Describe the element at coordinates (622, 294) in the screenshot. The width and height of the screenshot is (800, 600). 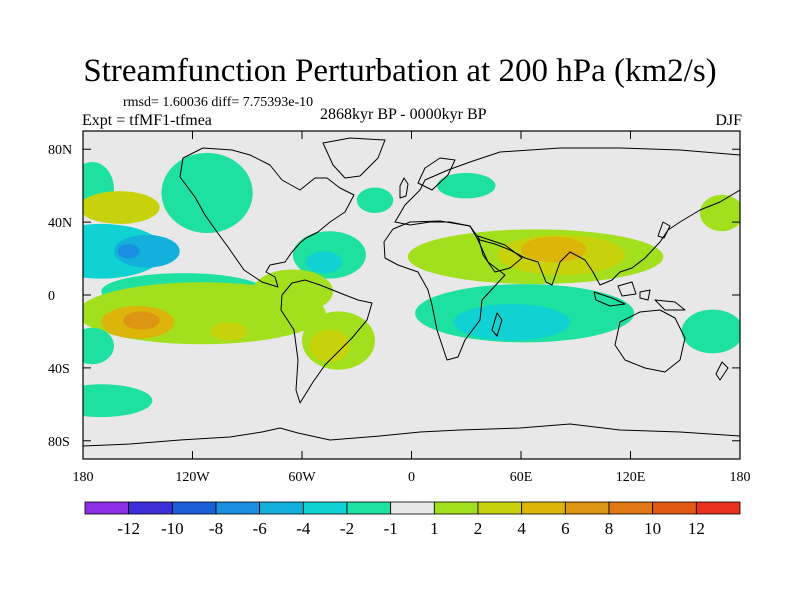
I see `coastline-maritime-continent` at that location.